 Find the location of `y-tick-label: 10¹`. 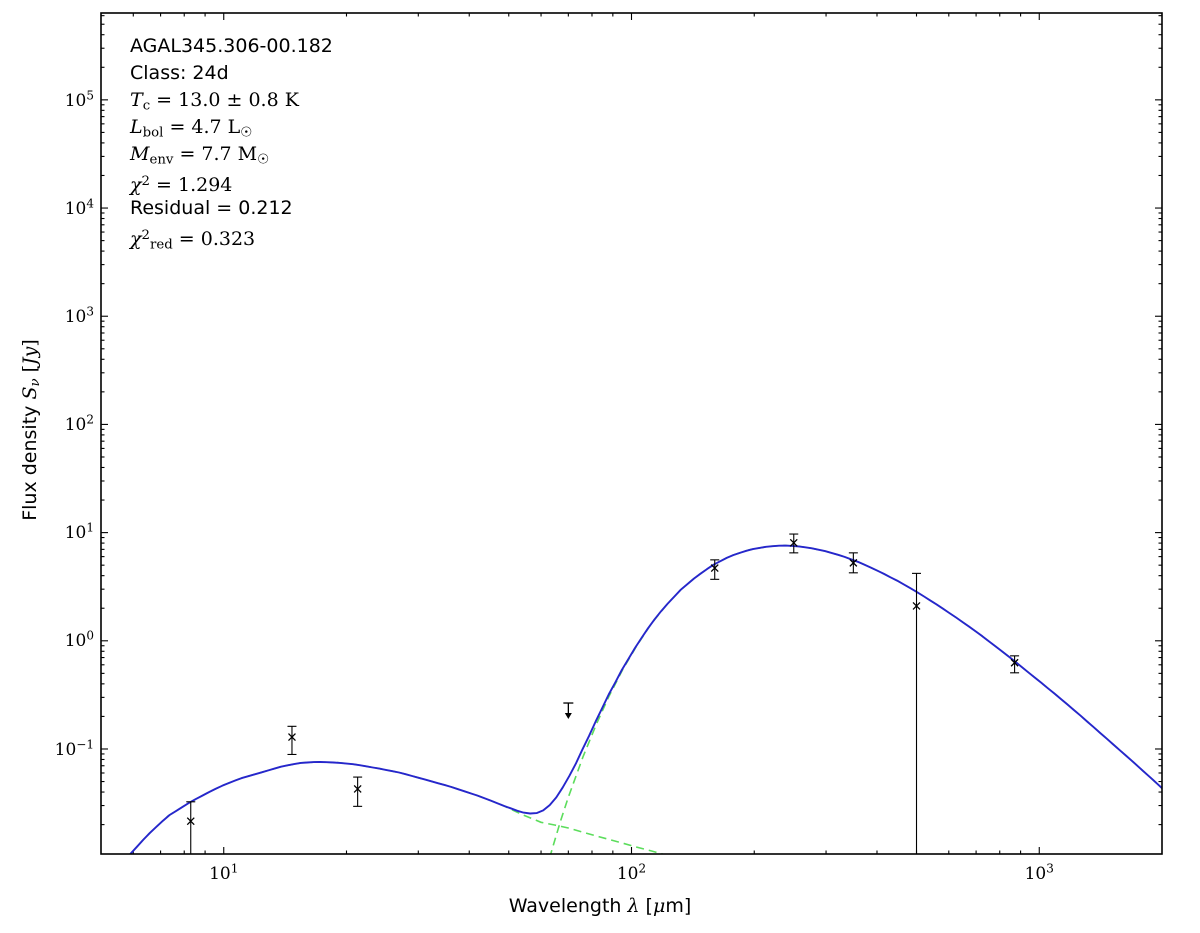

y-tick-label: 10¹ is located at coordinates (79, 532).